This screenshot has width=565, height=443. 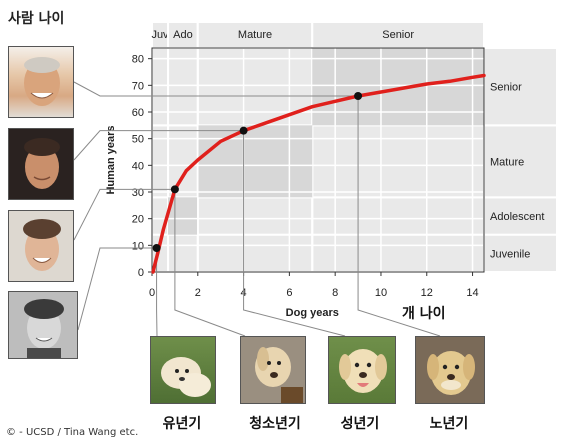 I want to click on human-stage-label: Senior, so click(x=506, y=88).